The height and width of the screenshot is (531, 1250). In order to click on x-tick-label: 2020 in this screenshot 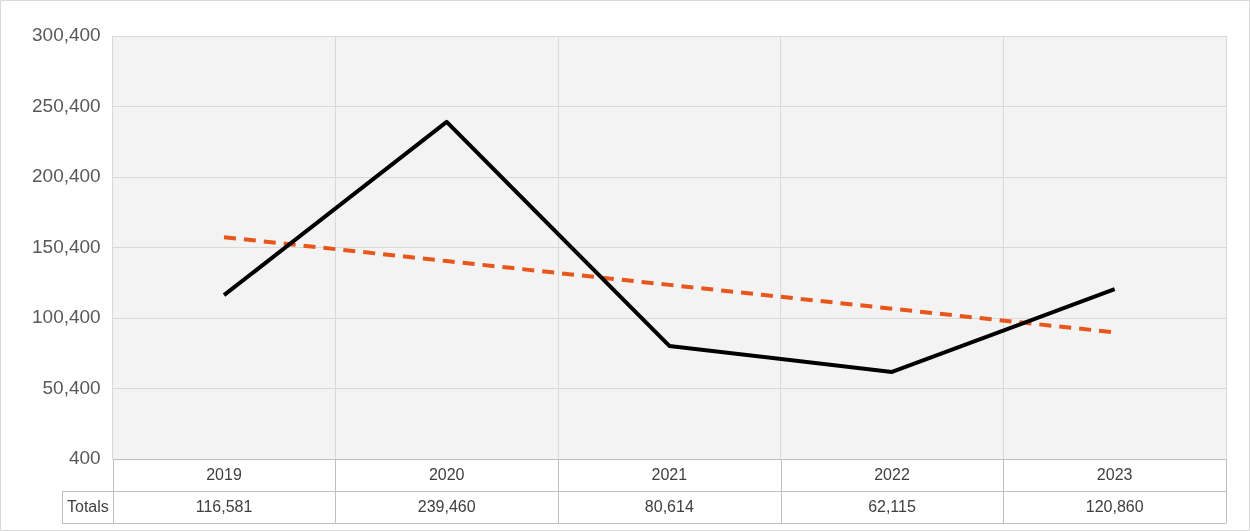, I will do `click(446, 475)`.